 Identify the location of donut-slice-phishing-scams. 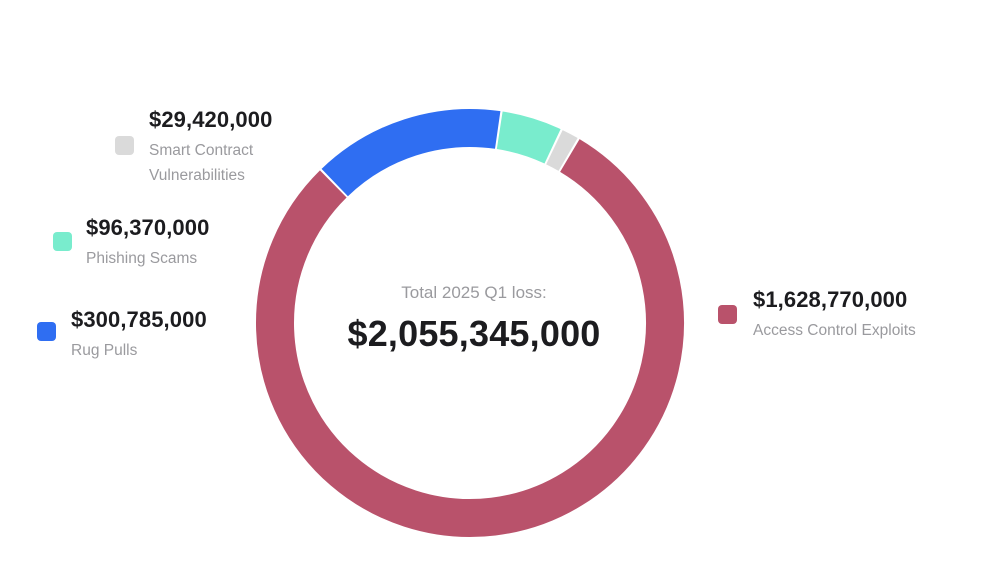
(528, 137).